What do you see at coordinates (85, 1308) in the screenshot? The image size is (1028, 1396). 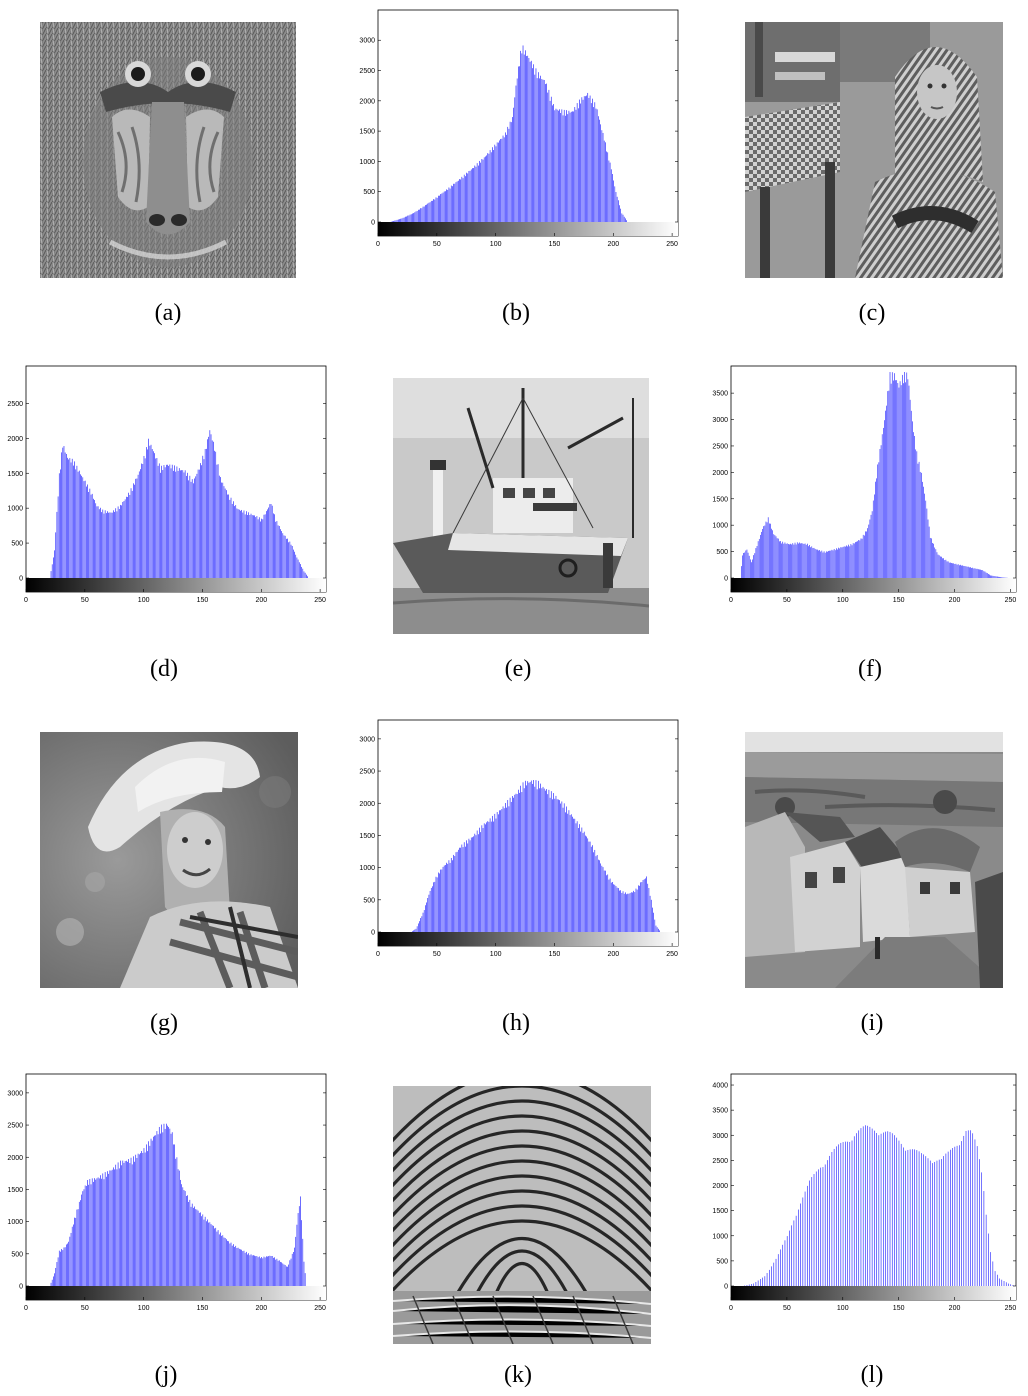 I see `x-tick-label: 50` at bounding box center [85, 1308].